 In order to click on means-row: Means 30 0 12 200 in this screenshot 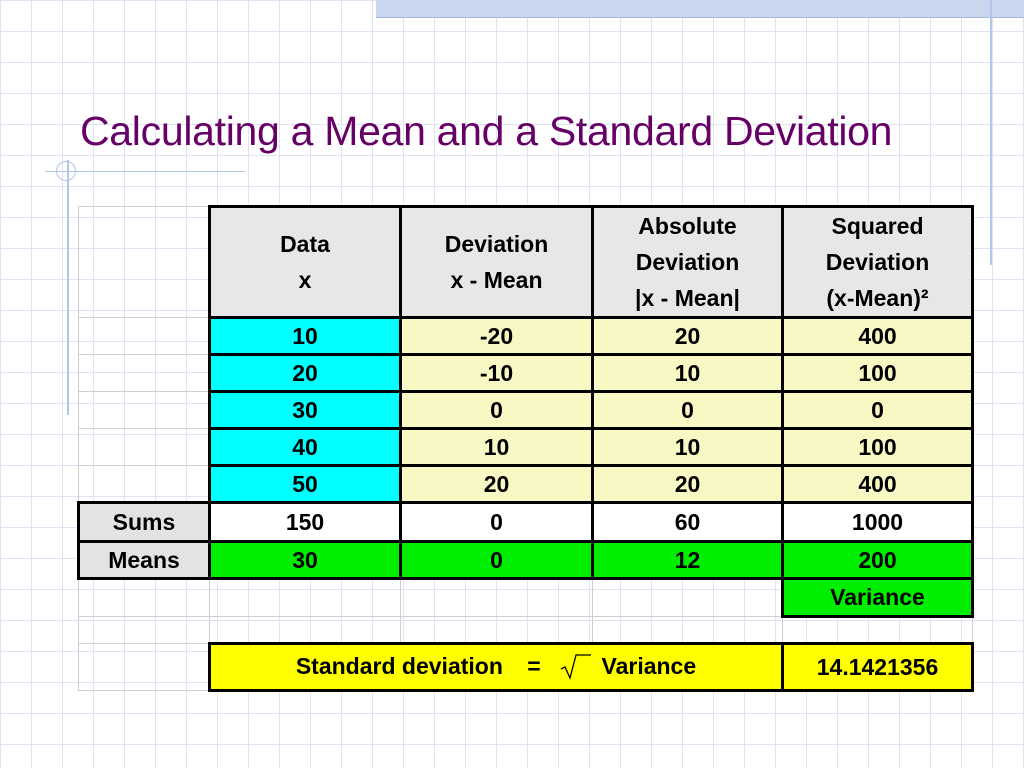, I will do `click(525, 560)`.